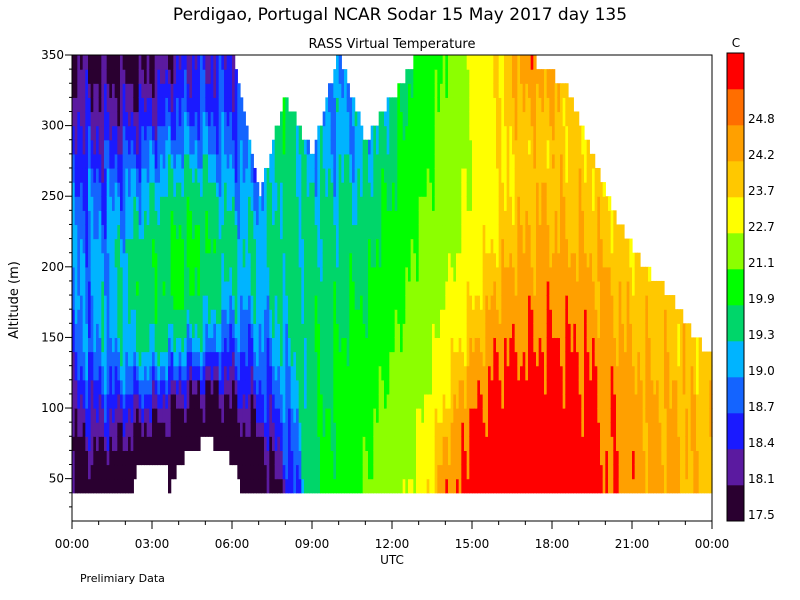 The height and width of the screenshot is (600, 800). I want to click on chart-subtitle: RASS Virtual Temperature, so click(392, 44).